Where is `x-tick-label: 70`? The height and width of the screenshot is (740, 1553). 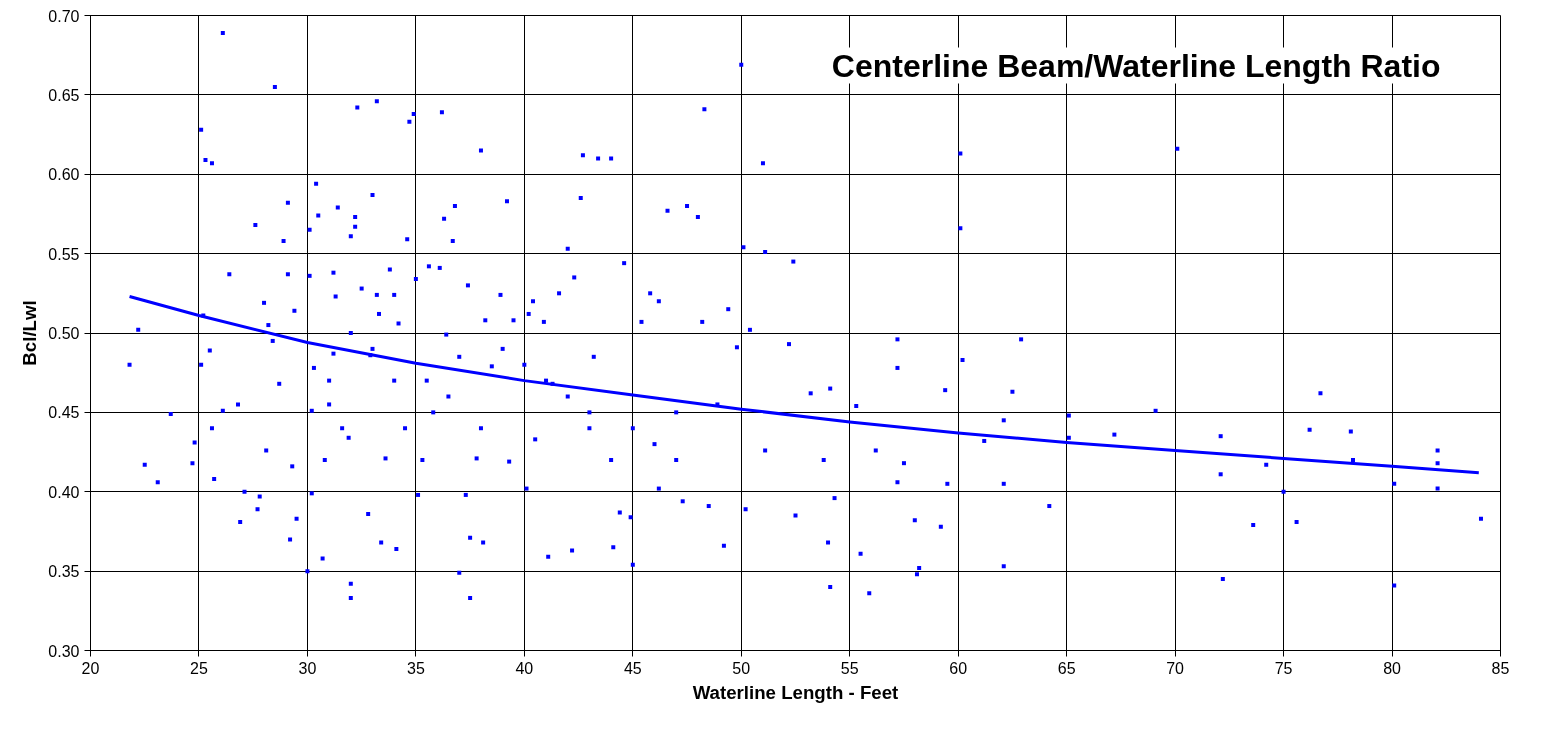 x-tick-label: 70 is located at coordinates (1175, 668).